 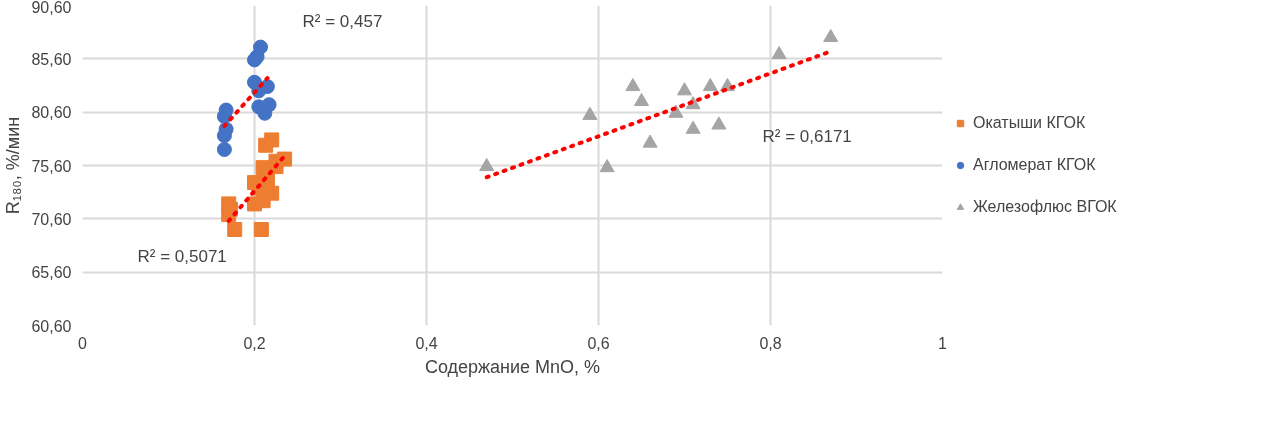 I want to click on annotation: R² = 0,5071, so click(x=182, y=256).